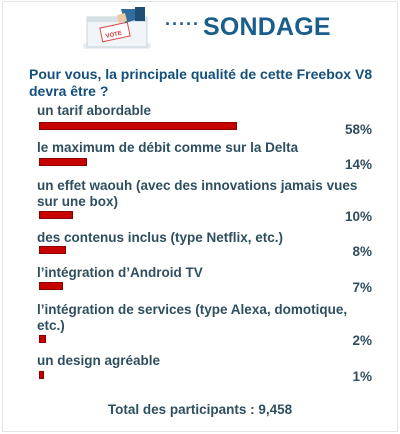 This screenshot has width=400, height=434. I want to click on option-label: un tarif abordable, so click(94, 110).